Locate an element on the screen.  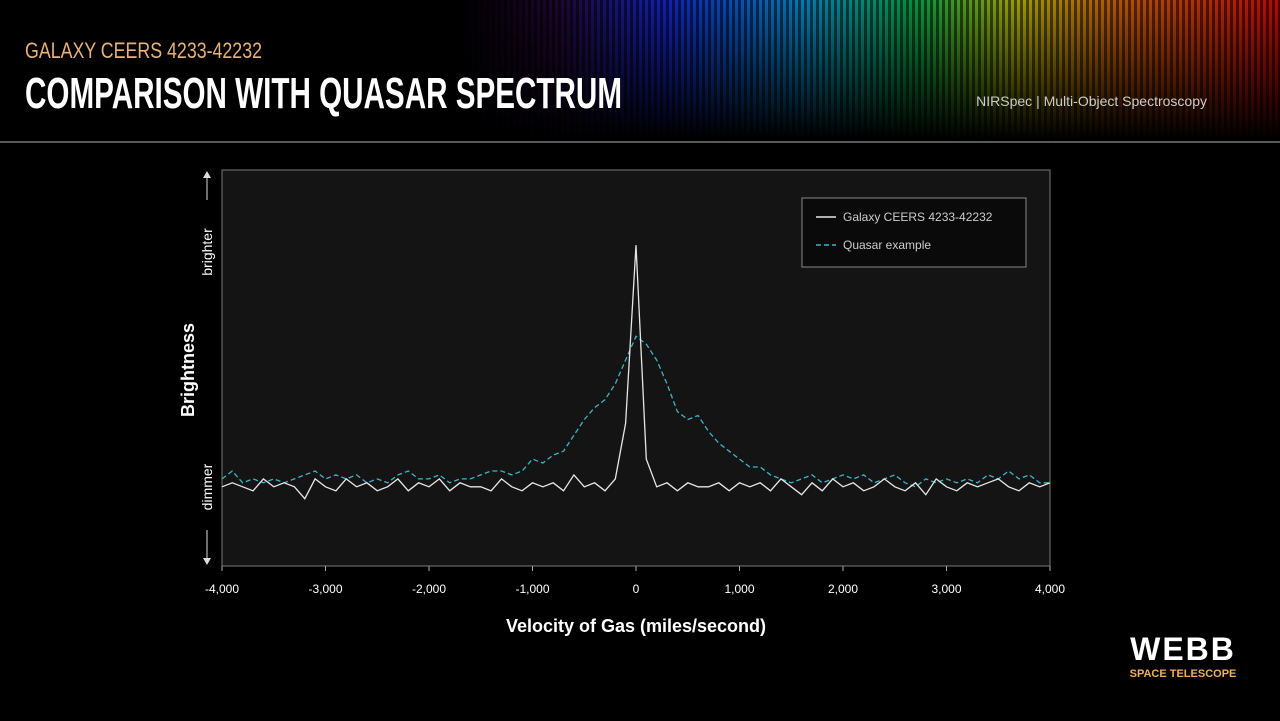
legend-label: Quasar example is located at coordinates (887, 245).